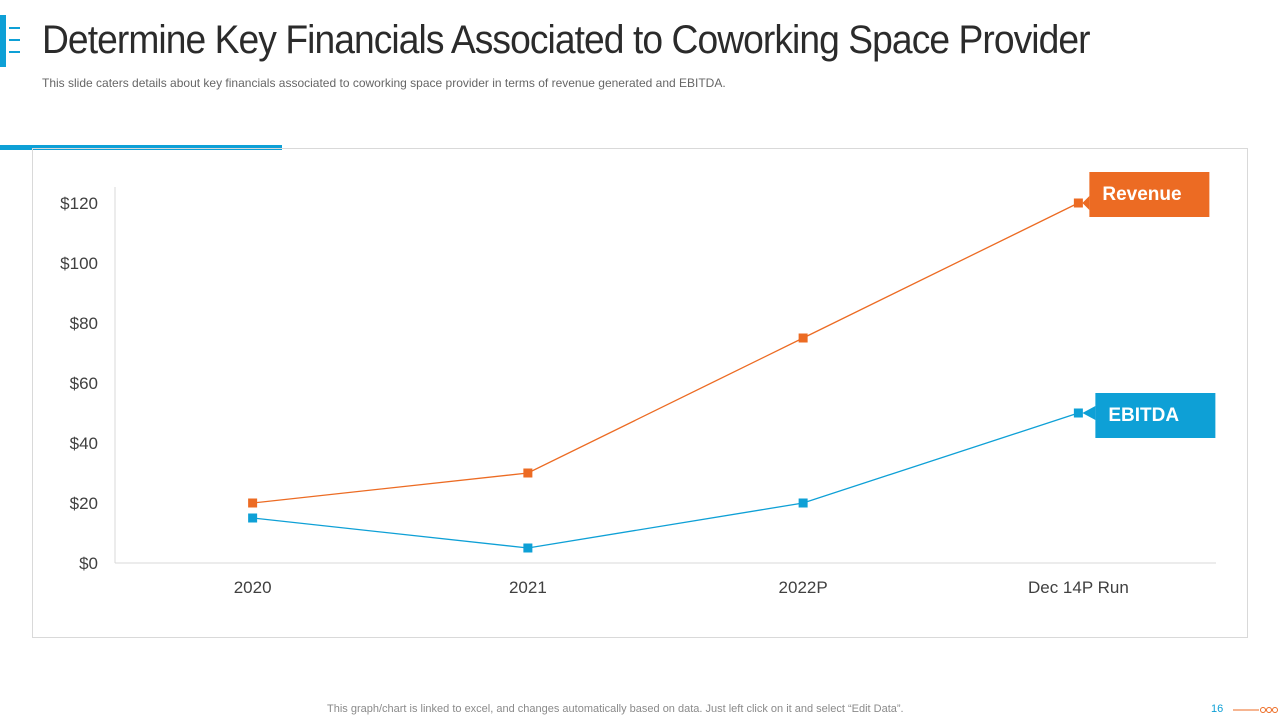 Image resolution: width=1280 pixels, height=720 pixels. I want to click on y-tick-label: $0, so click(88, 563).